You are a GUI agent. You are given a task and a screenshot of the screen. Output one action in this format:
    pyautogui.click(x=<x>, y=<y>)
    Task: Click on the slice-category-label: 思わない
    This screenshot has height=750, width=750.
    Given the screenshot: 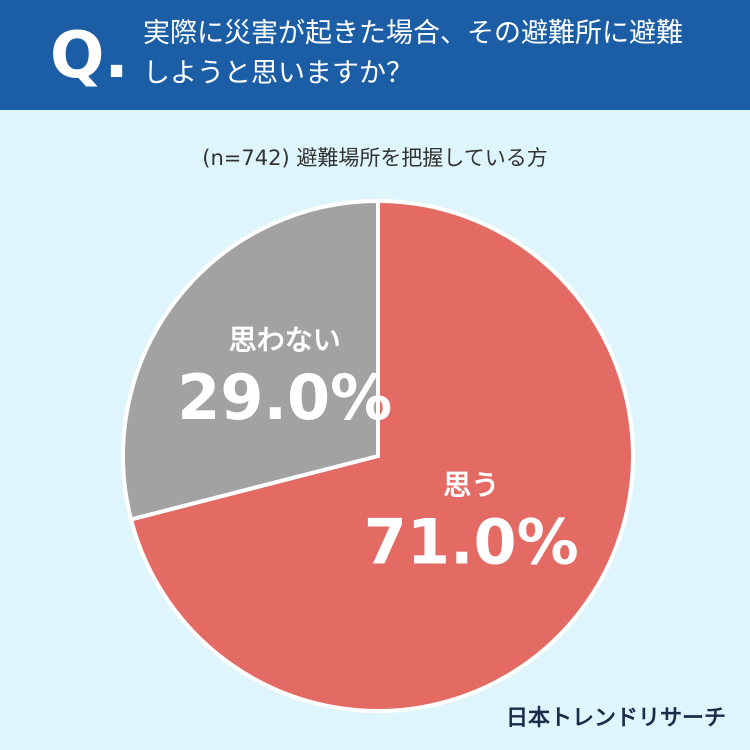 What is the action you would take?
    pyautogui.click(x=285, y=340)
    